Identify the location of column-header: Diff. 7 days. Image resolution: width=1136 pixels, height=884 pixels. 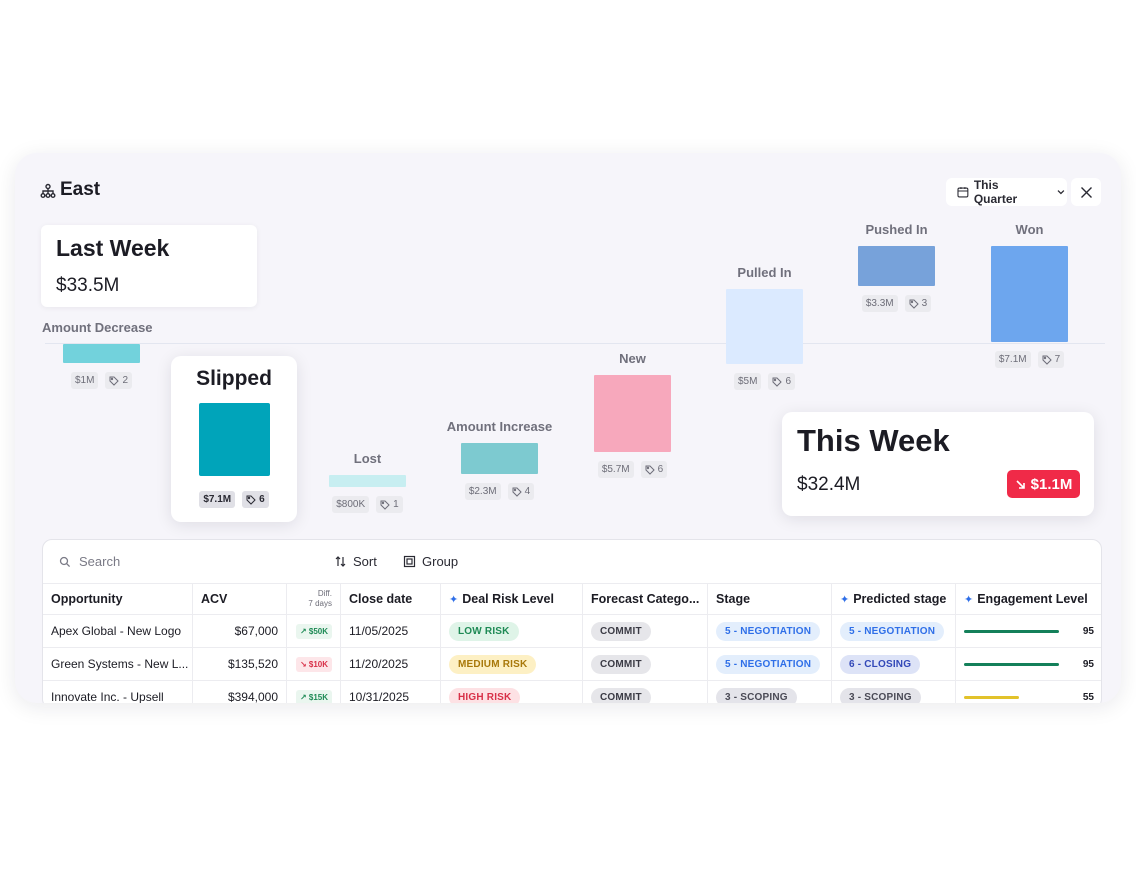
(314, 599).